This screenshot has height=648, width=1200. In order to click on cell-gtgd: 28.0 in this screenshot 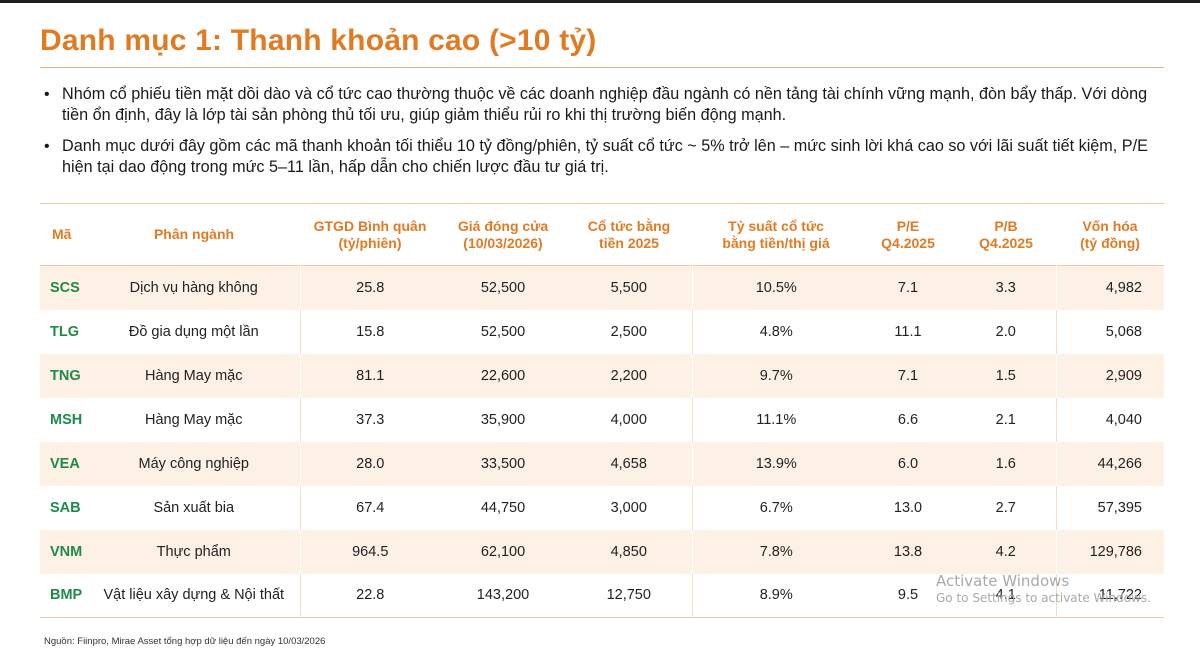, I will do `click(370, 463)`.